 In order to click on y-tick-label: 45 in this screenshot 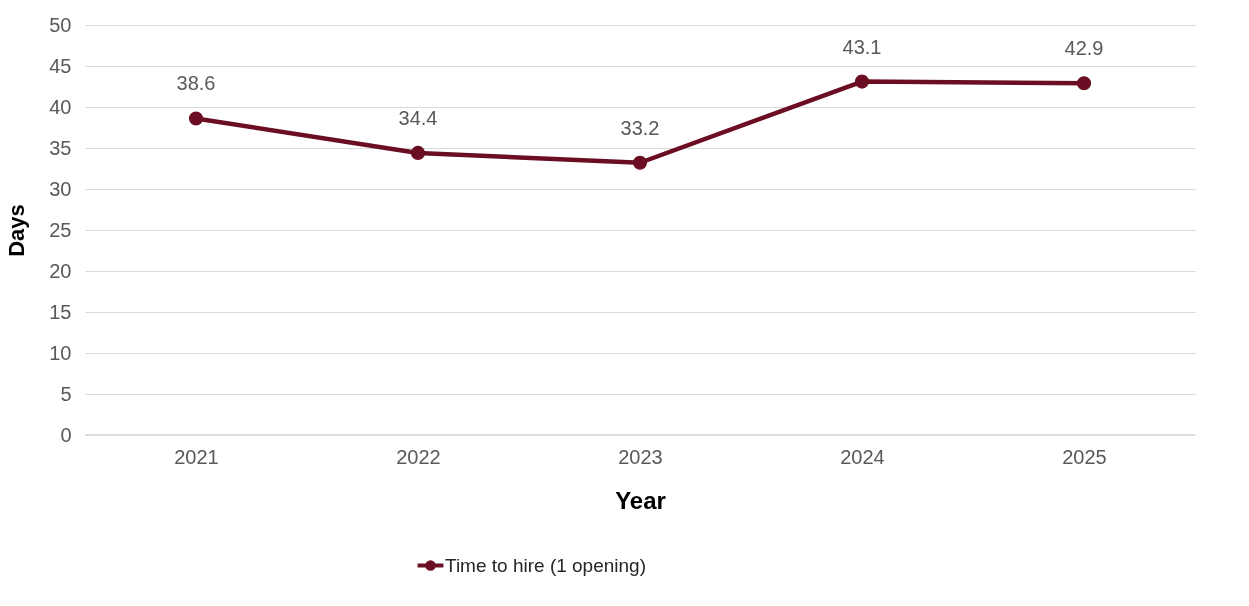, I will do `click(60, 65)`.